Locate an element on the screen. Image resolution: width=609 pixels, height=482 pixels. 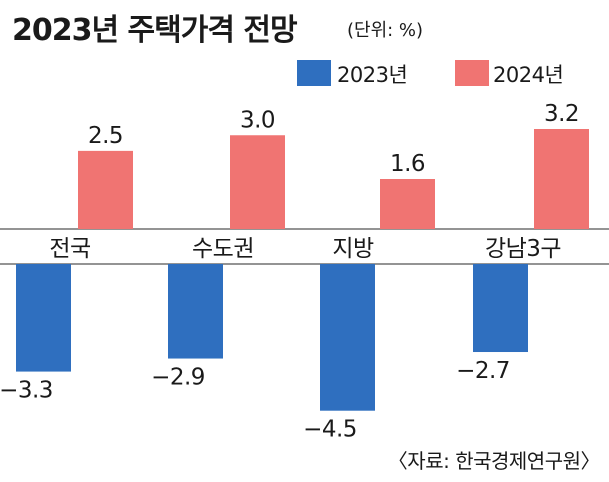
legend-label-2023: 2023년 is located at coordinates (372, 75).